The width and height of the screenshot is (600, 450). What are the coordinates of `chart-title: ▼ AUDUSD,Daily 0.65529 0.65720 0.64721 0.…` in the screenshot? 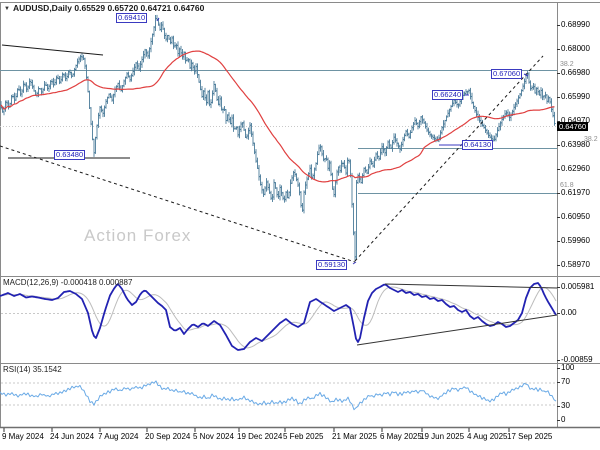 It's located at (104, 8).